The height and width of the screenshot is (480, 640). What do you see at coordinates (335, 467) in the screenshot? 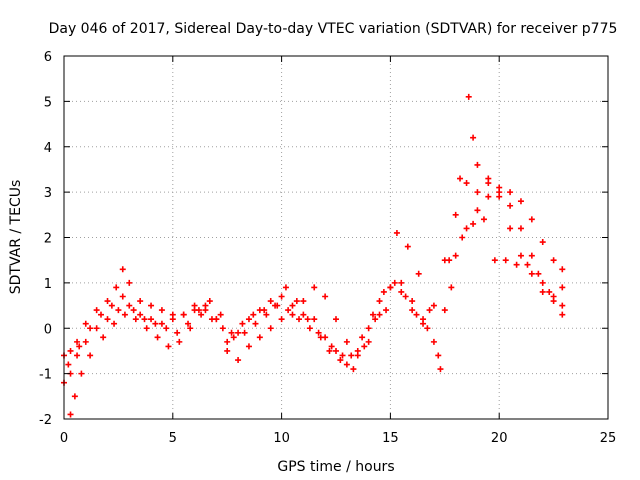
I see `x-axis-label: GPS time / hours` at bounding box center [335, 467].